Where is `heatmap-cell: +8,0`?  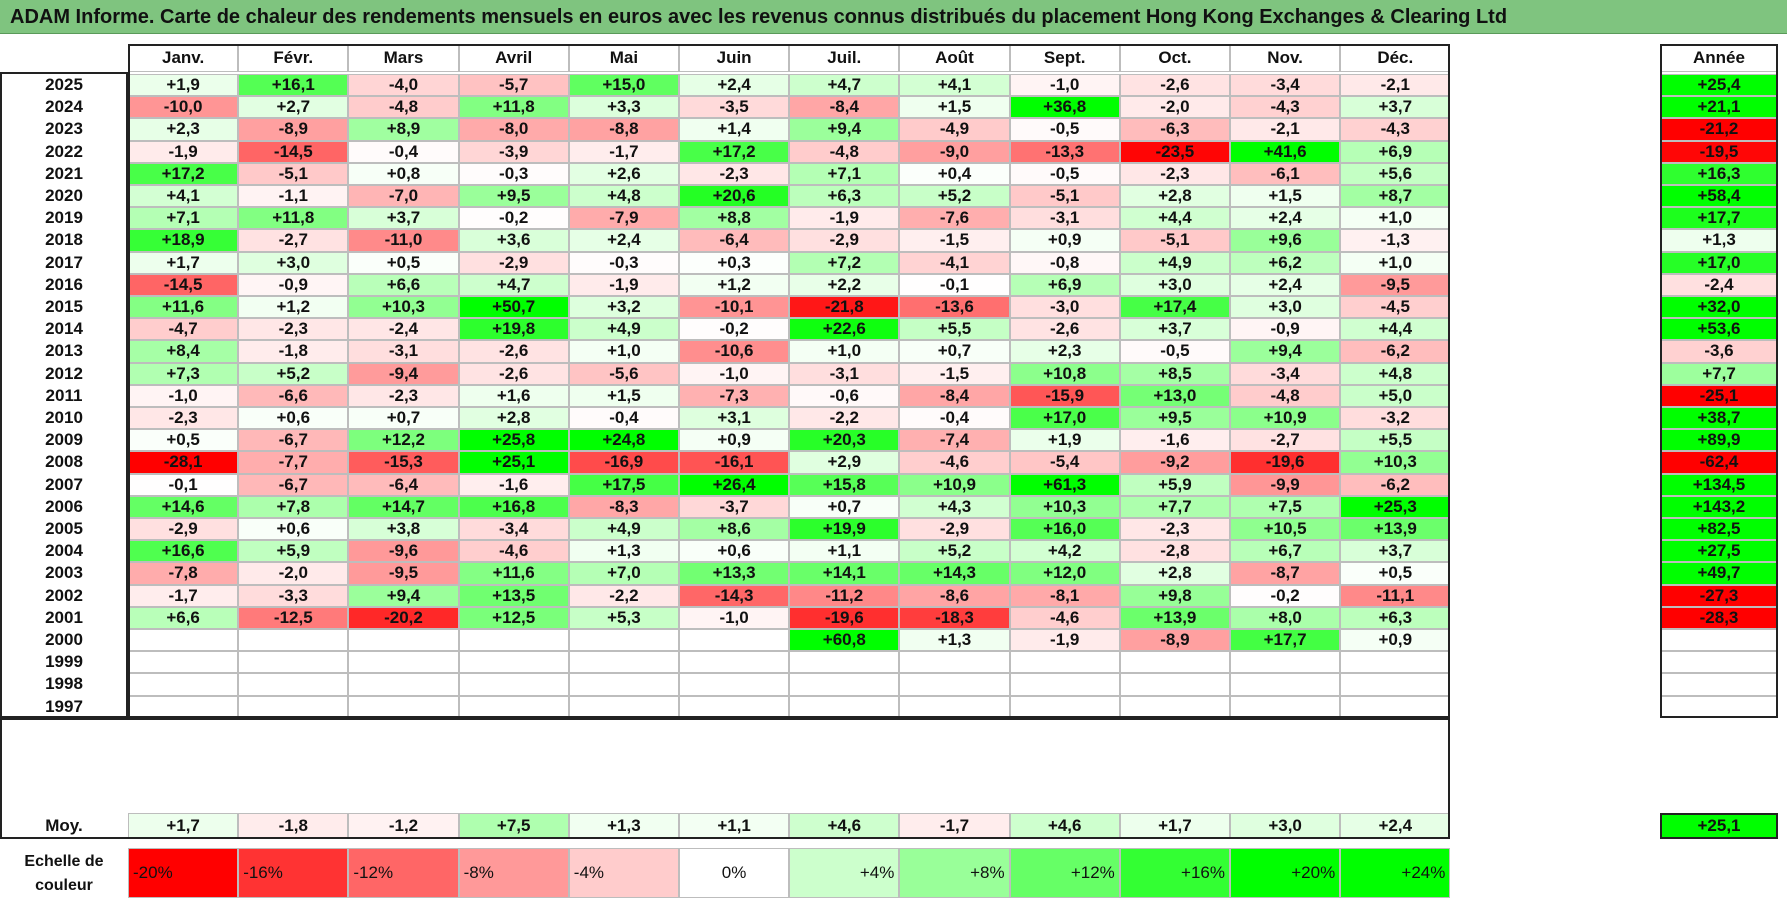 heatmap-cell: +8,0 is located at coordinates (1285, 617).